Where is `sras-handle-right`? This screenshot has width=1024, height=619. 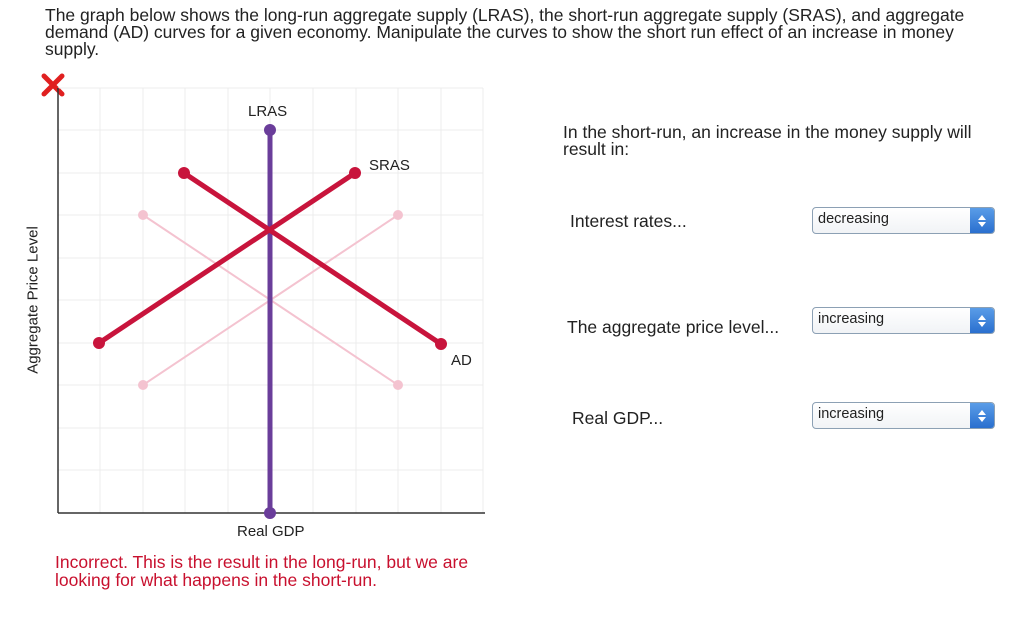 sras-handle-right is located at coordinates (355, 173).